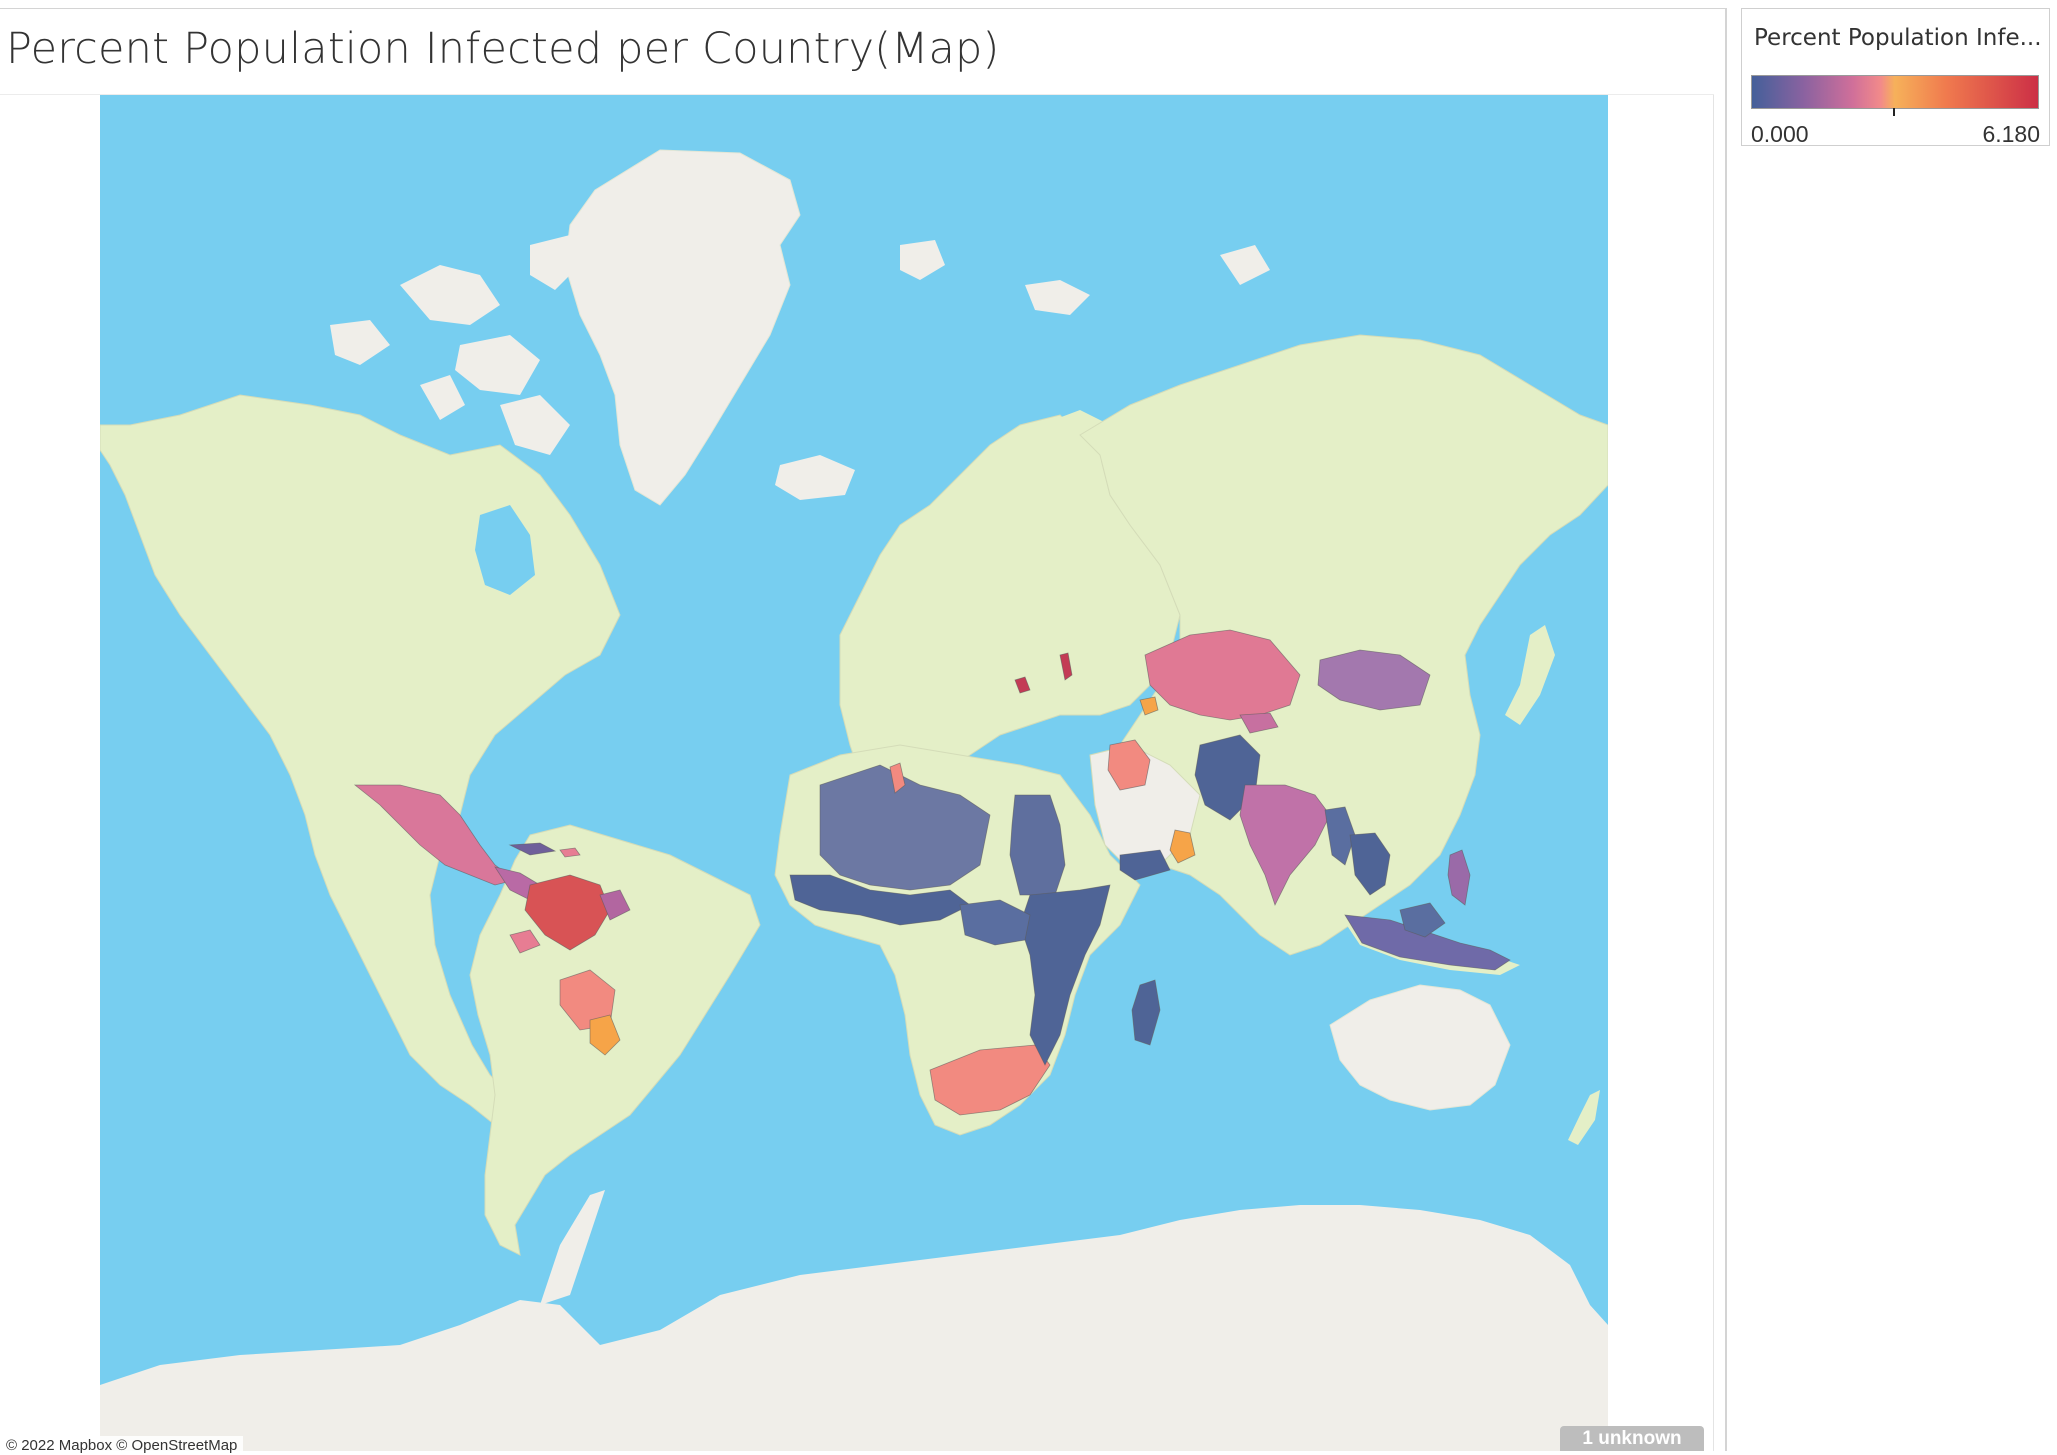 This screenshot has width=2057, height=1455. I want to click on color-legend: Percent Population Infe... 0.000 6.180, so click(1895, 77).